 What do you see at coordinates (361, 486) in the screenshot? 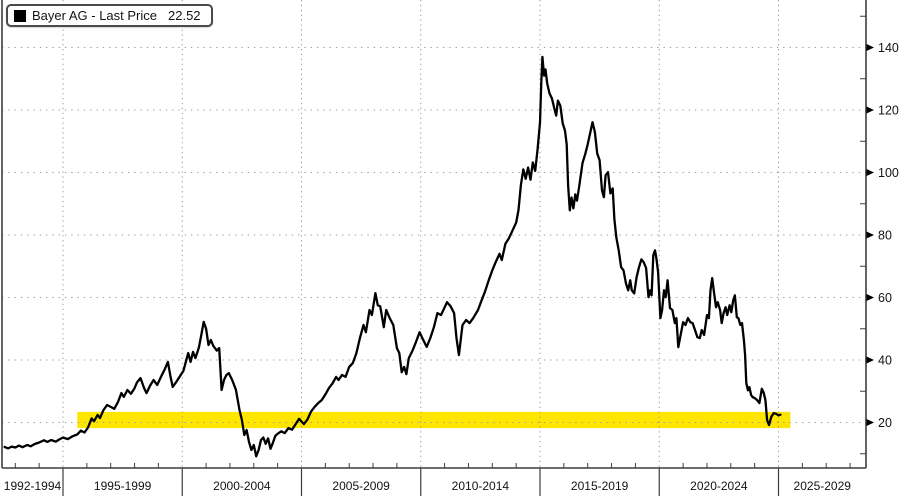
I see `x-group-label: 2005-2009` at bounding box center [361, 486].